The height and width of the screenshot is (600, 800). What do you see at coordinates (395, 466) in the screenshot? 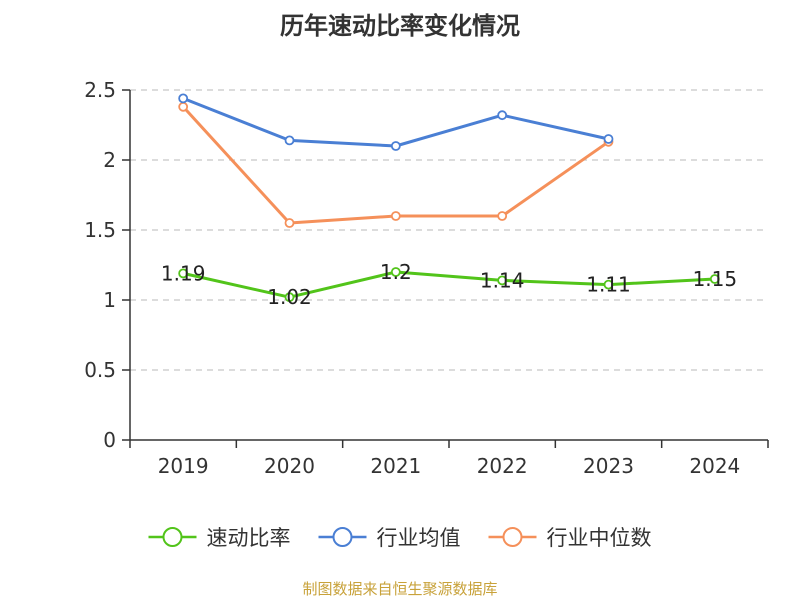
I see `x-tick-label: 2021` at bounding box center [395, 466].